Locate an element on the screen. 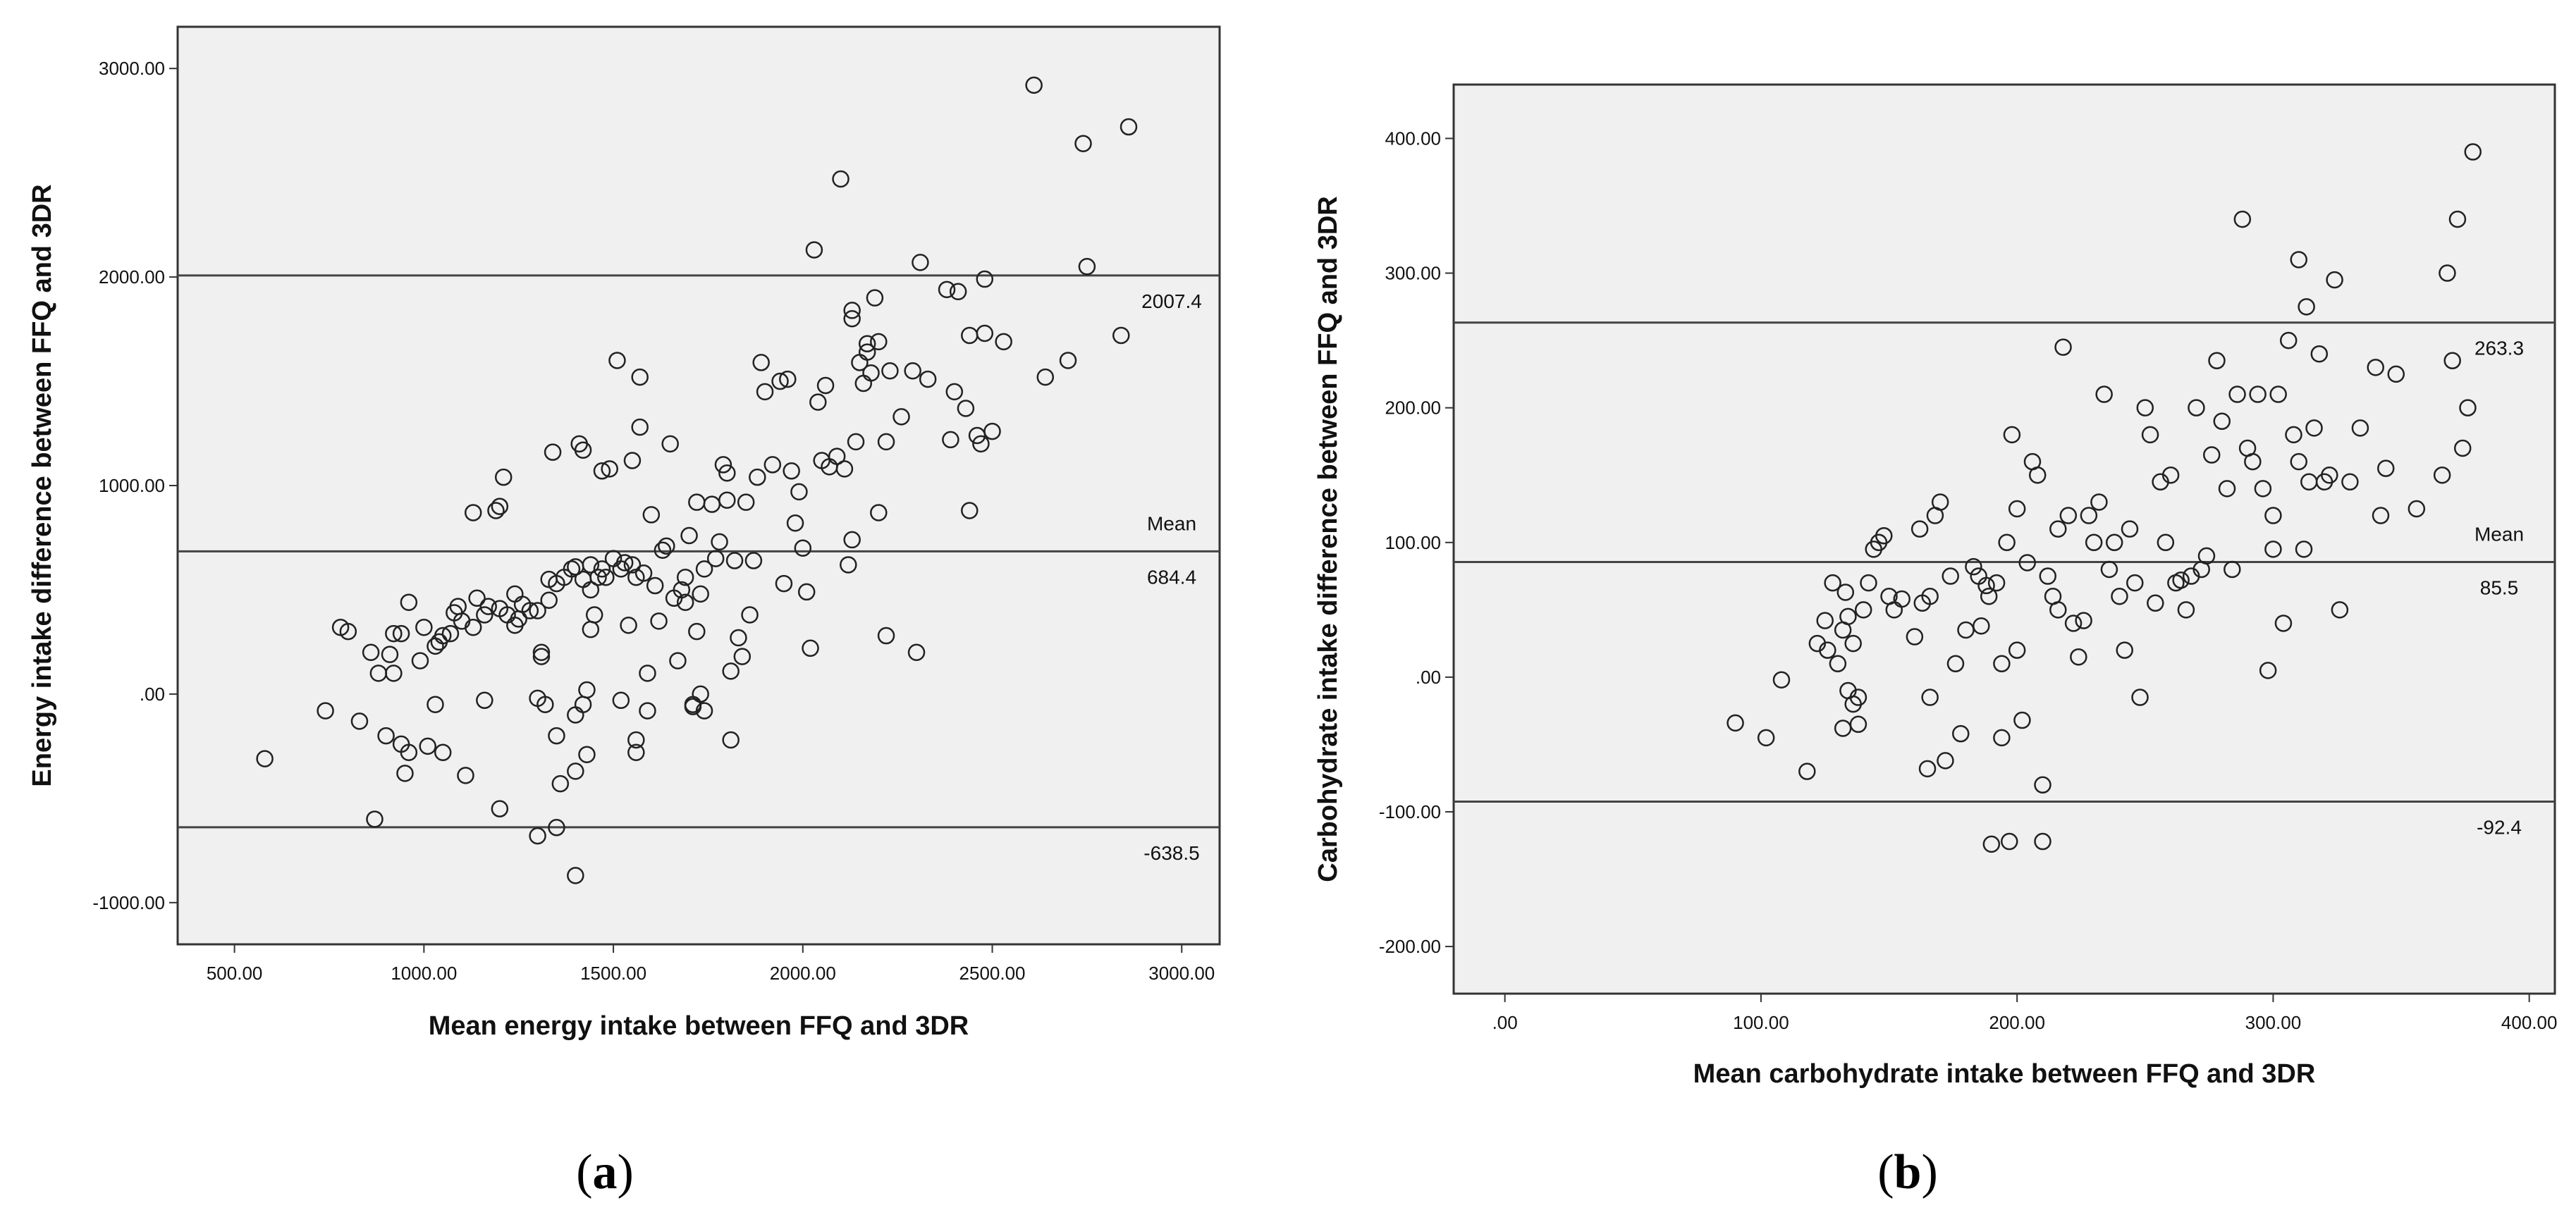 Image resolution: width=2576 pixels, height=1210 pixels. y-tick-label: 300.00 is located at coordinates (1413, 273).